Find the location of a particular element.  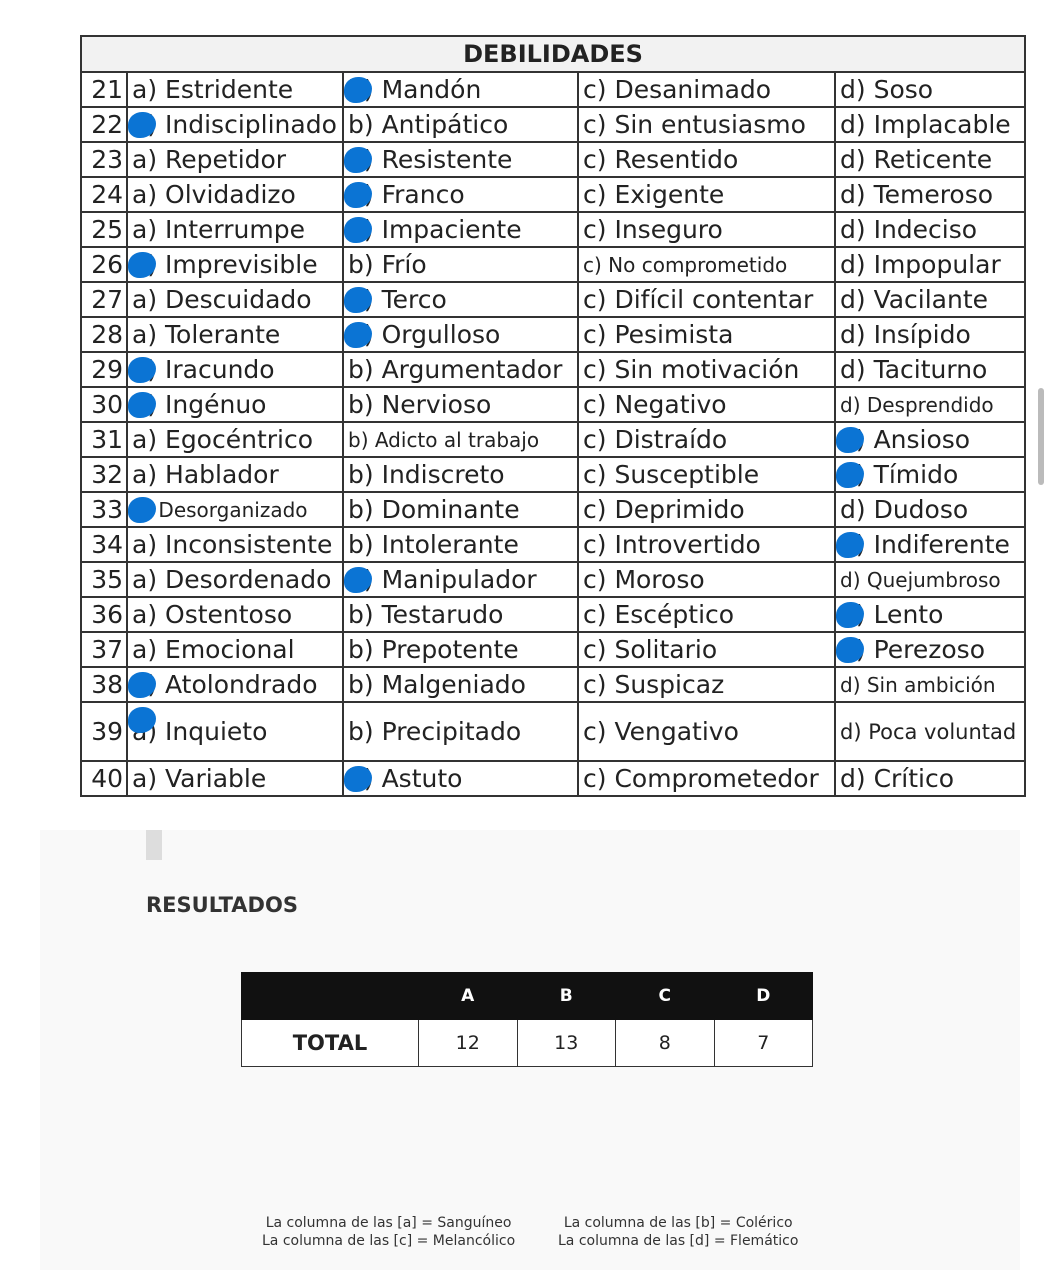

option-c: c) Pesimista is located at coordinates (706, 334).